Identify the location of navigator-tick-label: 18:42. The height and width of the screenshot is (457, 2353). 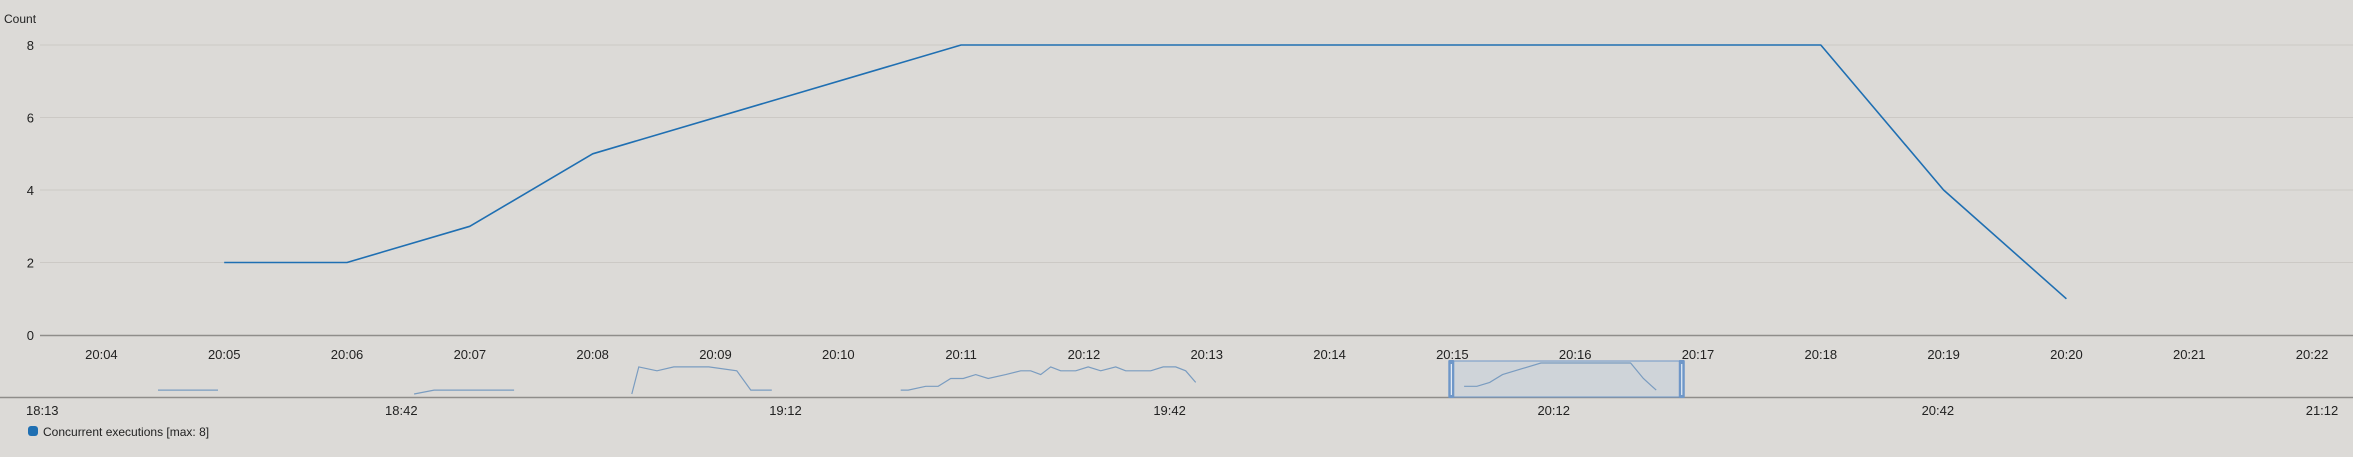
(401, 410).